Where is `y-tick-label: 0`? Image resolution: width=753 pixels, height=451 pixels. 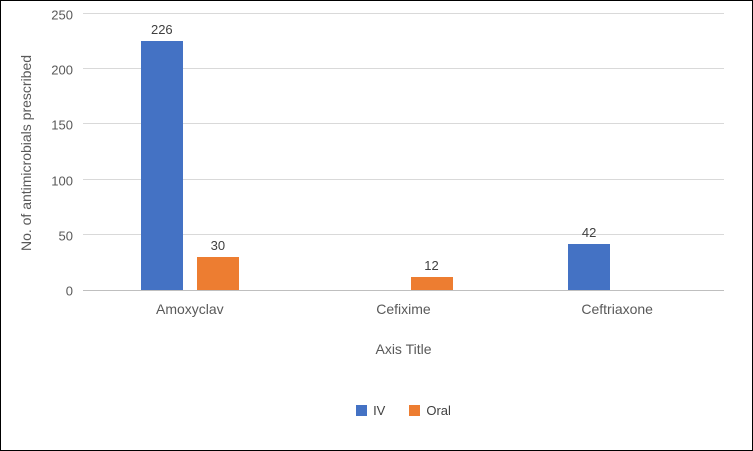 y-tick-label: 0 is located at coordinates (69, 291).